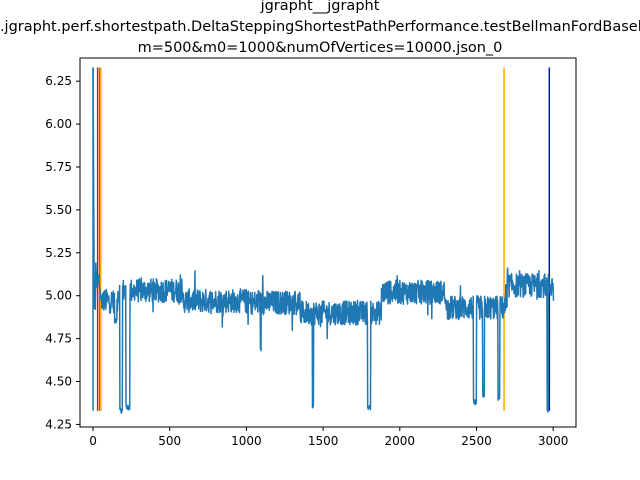 This screenshot has width=640, height=480. I want to click on x-tick-label: 2500, so click(476, 441).